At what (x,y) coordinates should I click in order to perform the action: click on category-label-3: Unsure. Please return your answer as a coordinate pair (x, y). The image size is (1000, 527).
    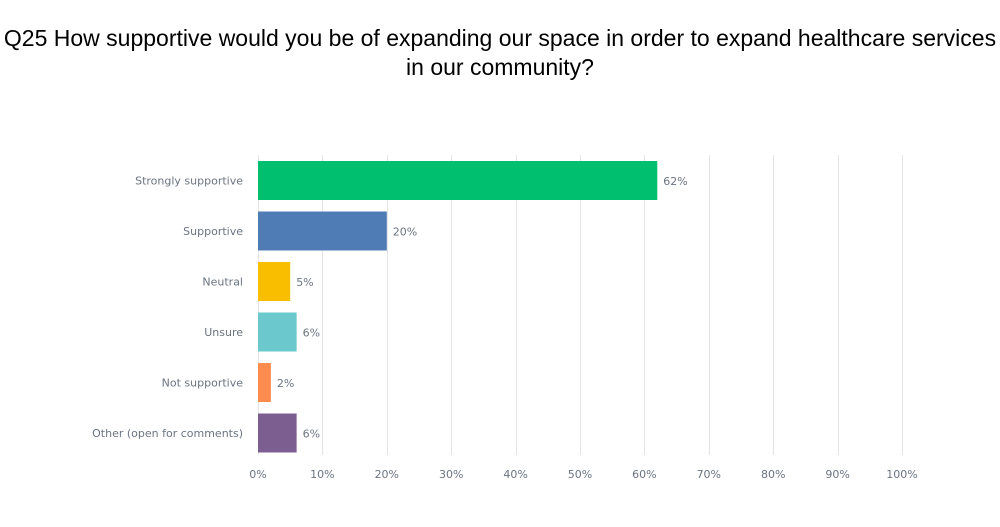
    Looking at the image, I should click on (223, 332).